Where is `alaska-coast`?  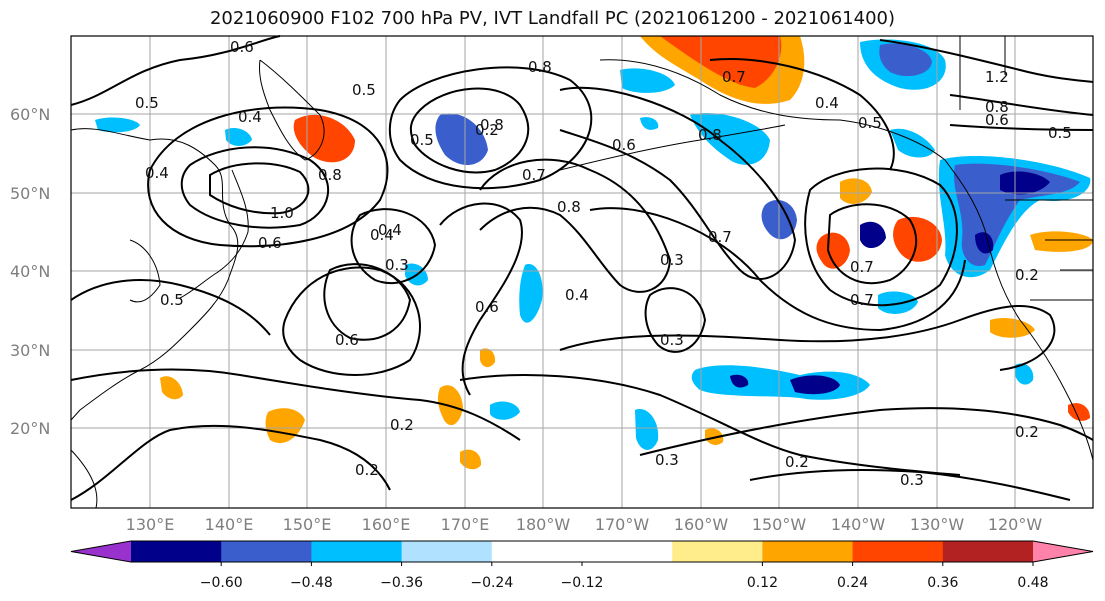 alaska-coast is located at coordinates (772, 110).